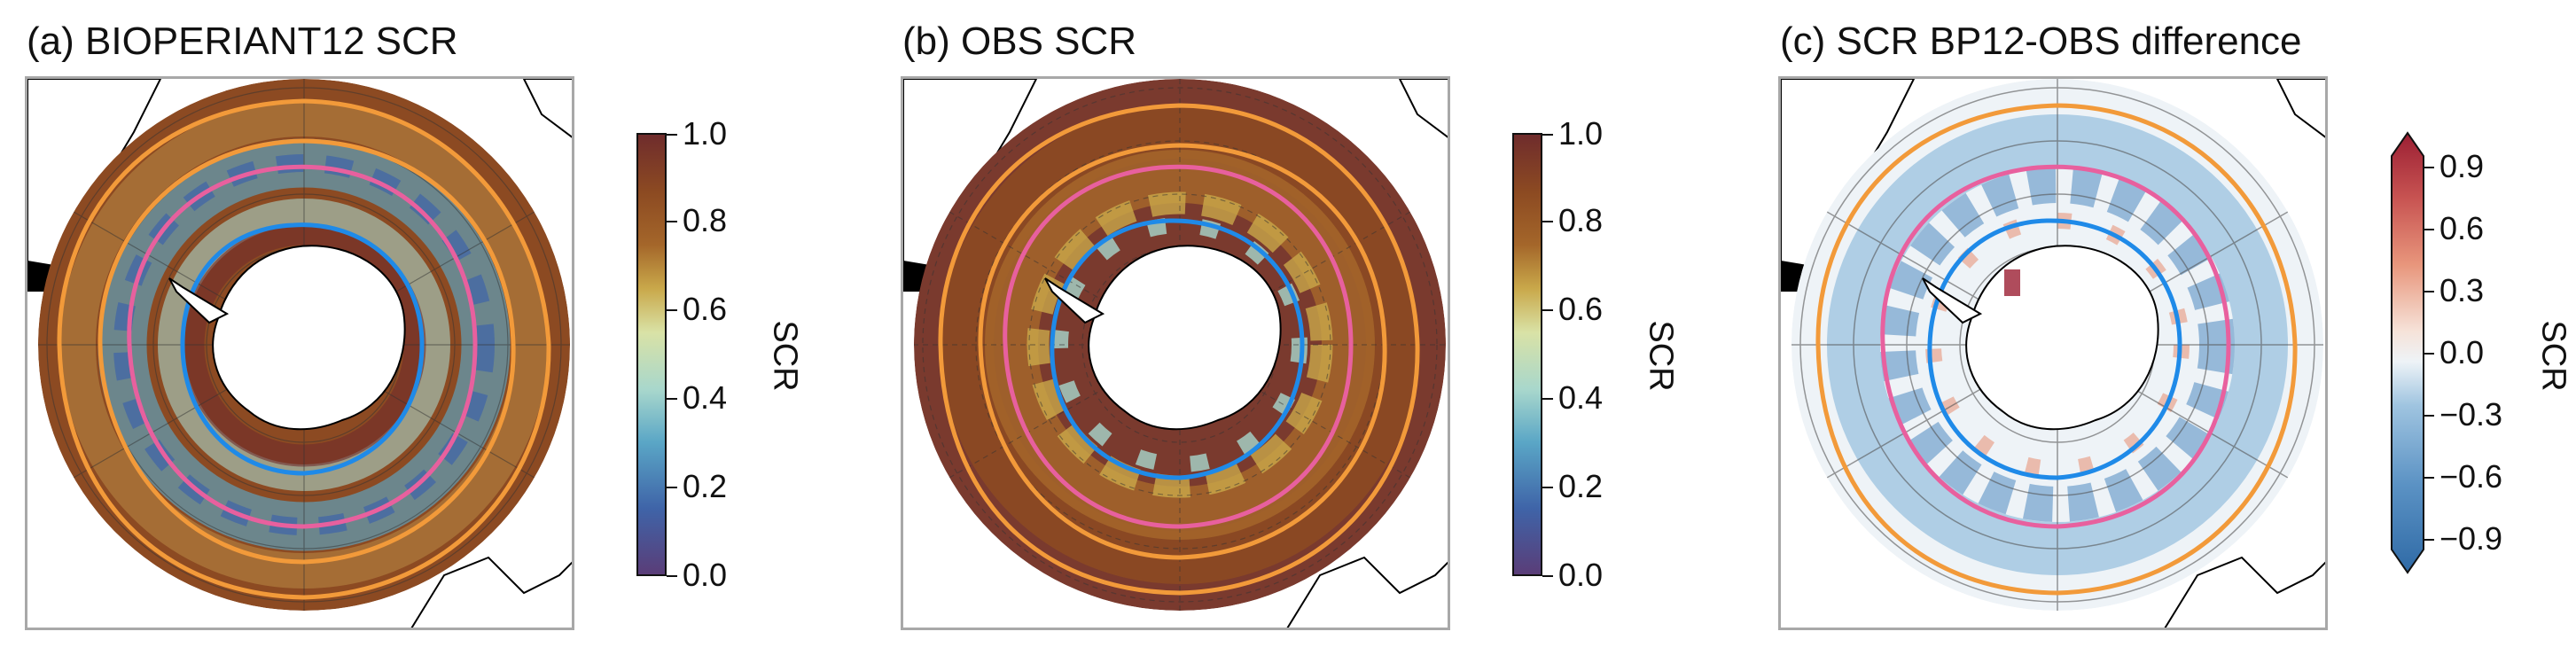  I want to click on panel-a-tick: 0.4, so click(705, 397).